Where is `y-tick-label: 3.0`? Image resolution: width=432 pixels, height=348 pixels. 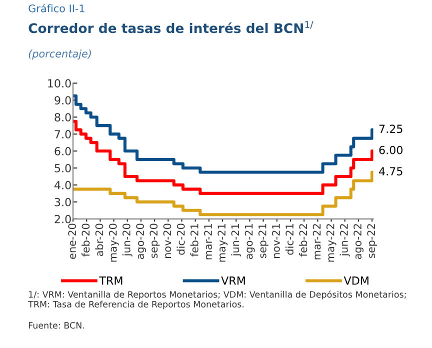 y-tick-label: 3.0 is located at coordinates (62, 202).